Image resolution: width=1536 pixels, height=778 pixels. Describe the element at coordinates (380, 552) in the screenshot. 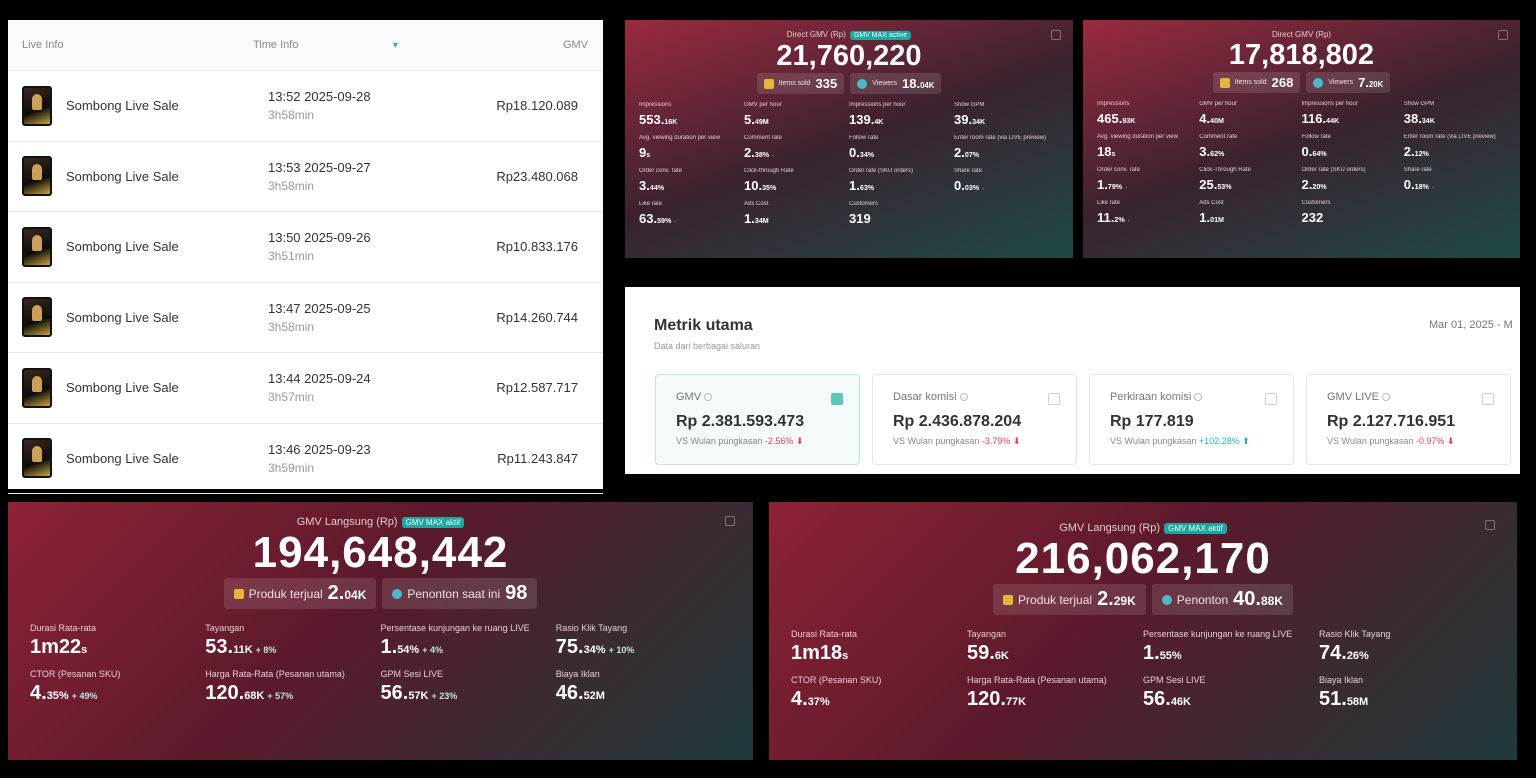

I see `card-c-value: 194,648,442` at that location.